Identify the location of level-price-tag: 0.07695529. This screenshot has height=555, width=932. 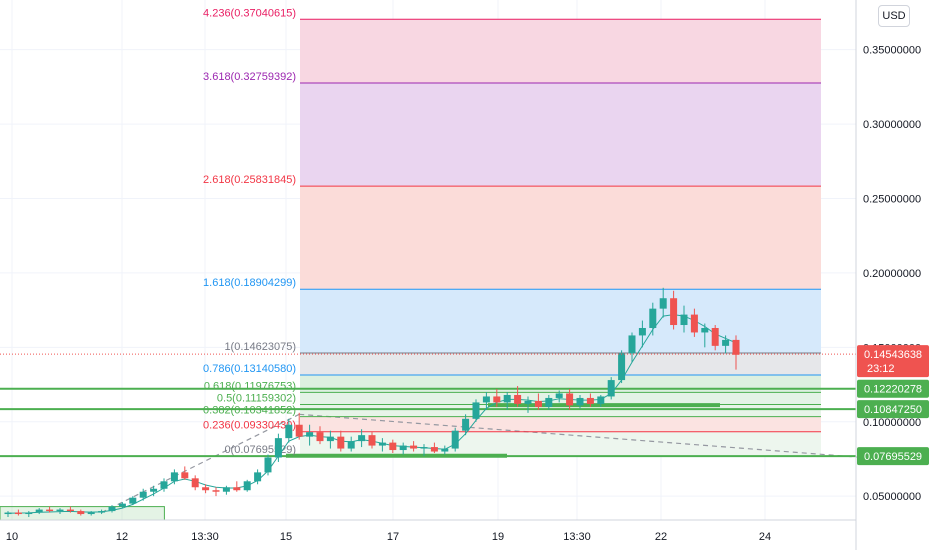
(893, 456).